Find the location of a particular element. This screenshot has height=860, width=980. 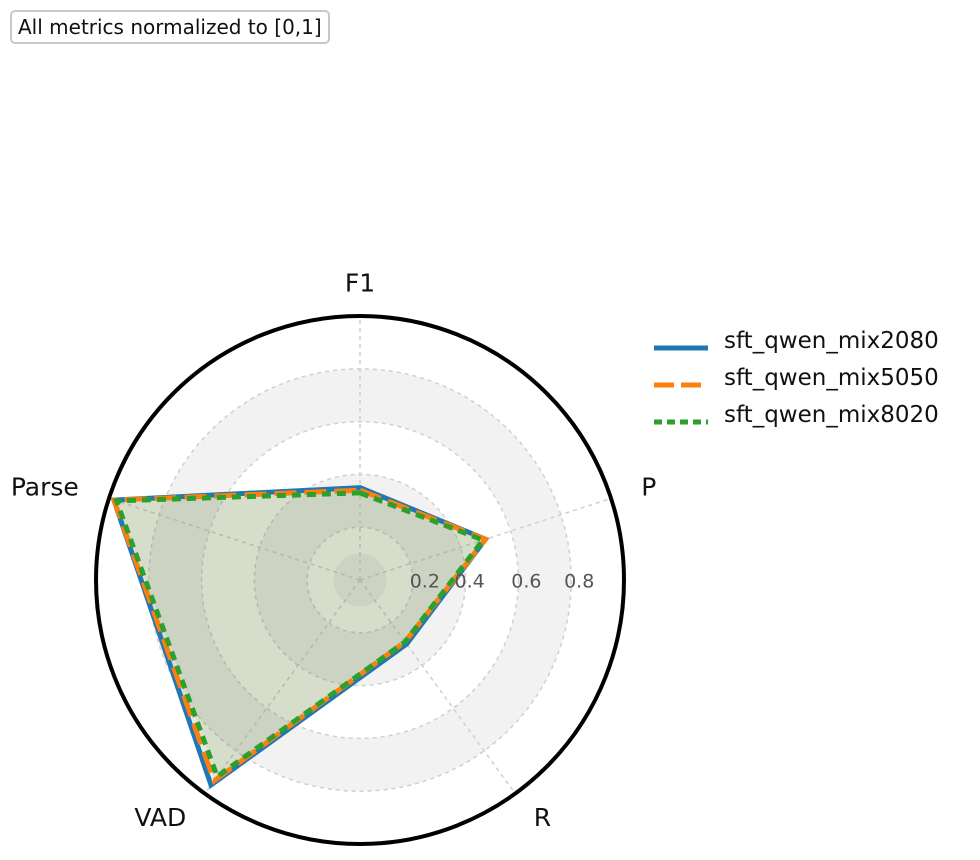

legend-item: sft_qwen_mix2080 is located at coordinates (796, 340).